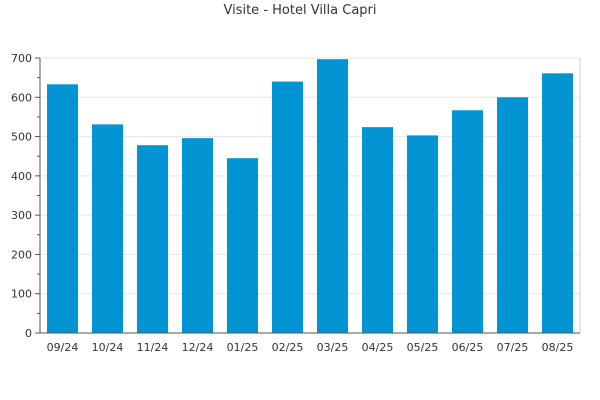  I want to click on x-tick-label: 06/25, so click(468, 347).